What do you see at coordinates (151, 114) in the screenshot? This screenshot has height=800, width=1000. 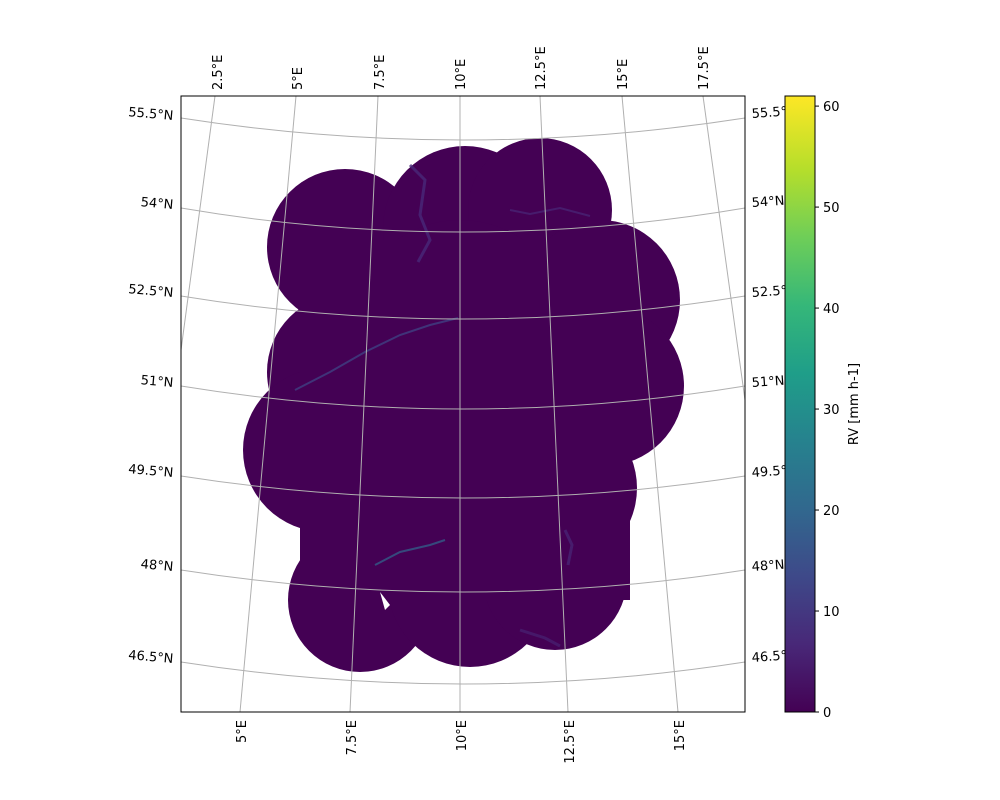 I see `lat-label-left-55-5: 55.5°N` at bounding box center [151, 114].